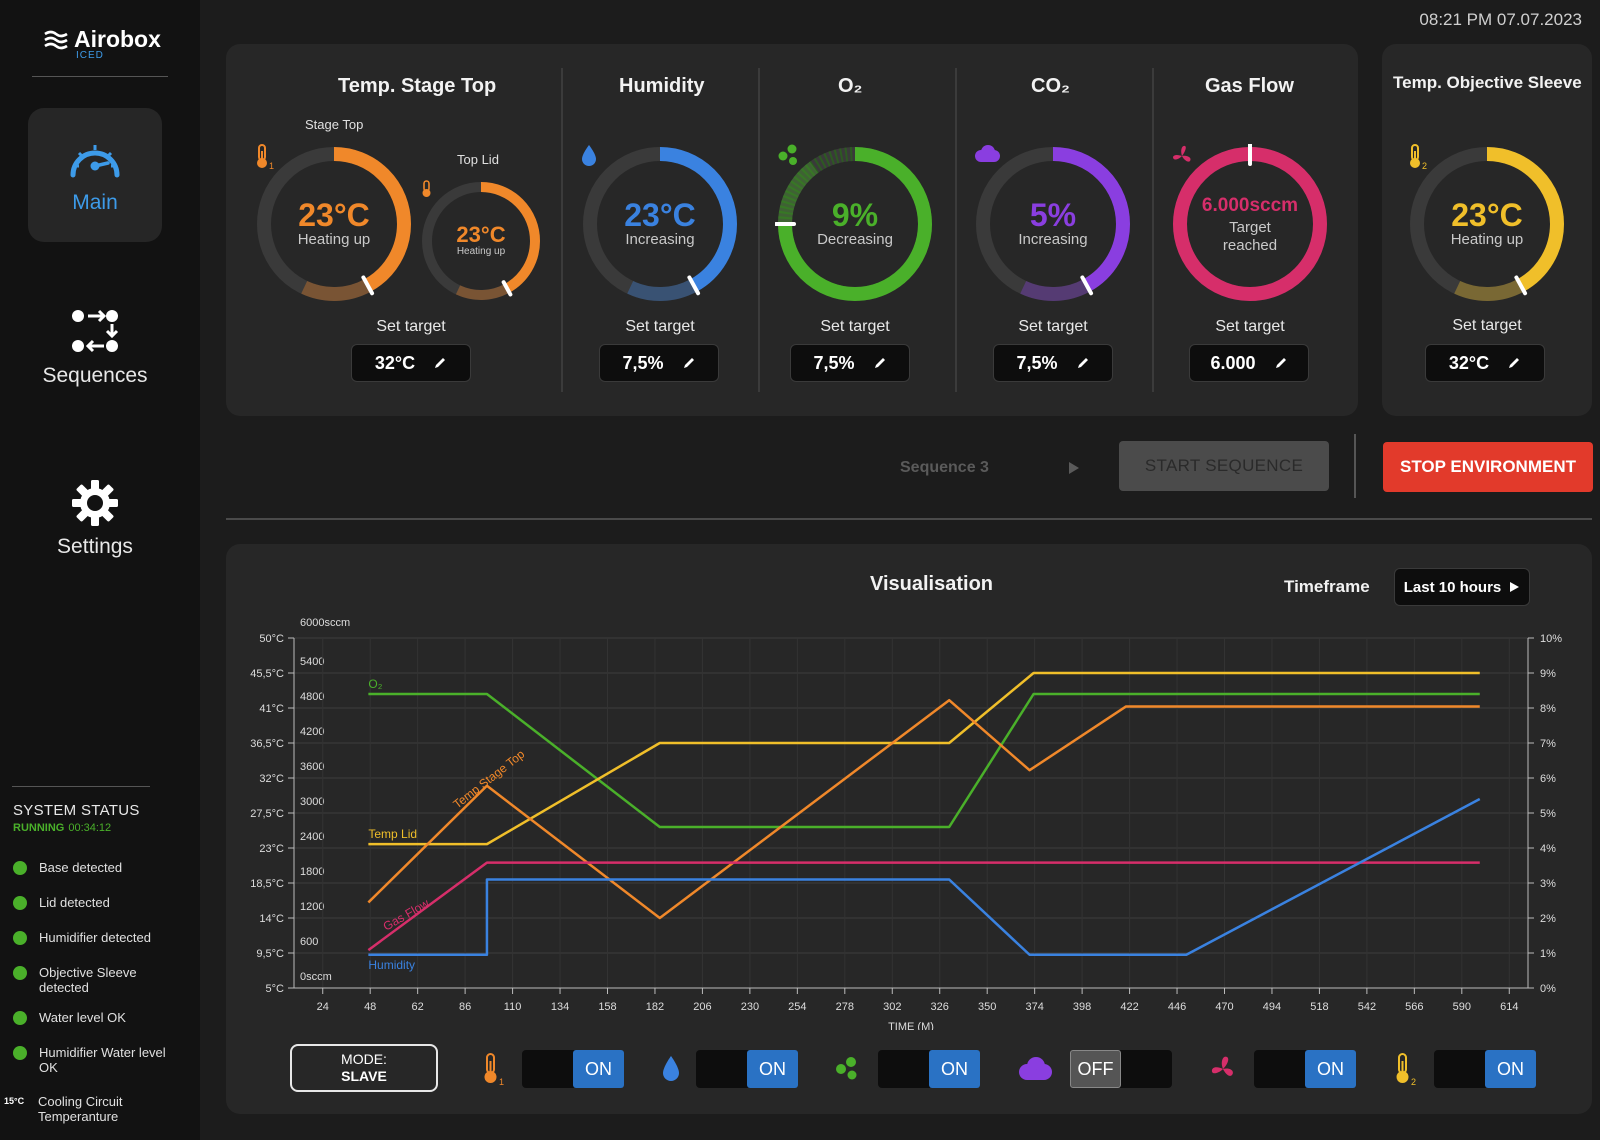 This screenshot has height=1140, width=1600. I want to click on x-tick-label: 254, so click(797, 1007).